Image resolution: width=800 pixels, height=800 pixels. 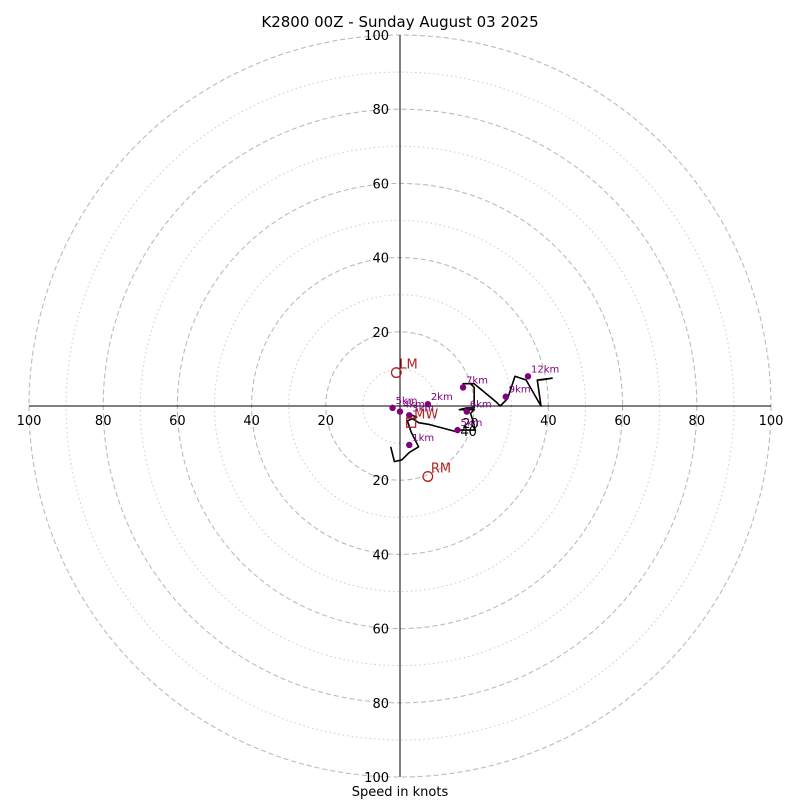 What do you see at coordinates (400, 411) in the screenshot?
I see `height-marker-4km` at bounding box center [400, 411].